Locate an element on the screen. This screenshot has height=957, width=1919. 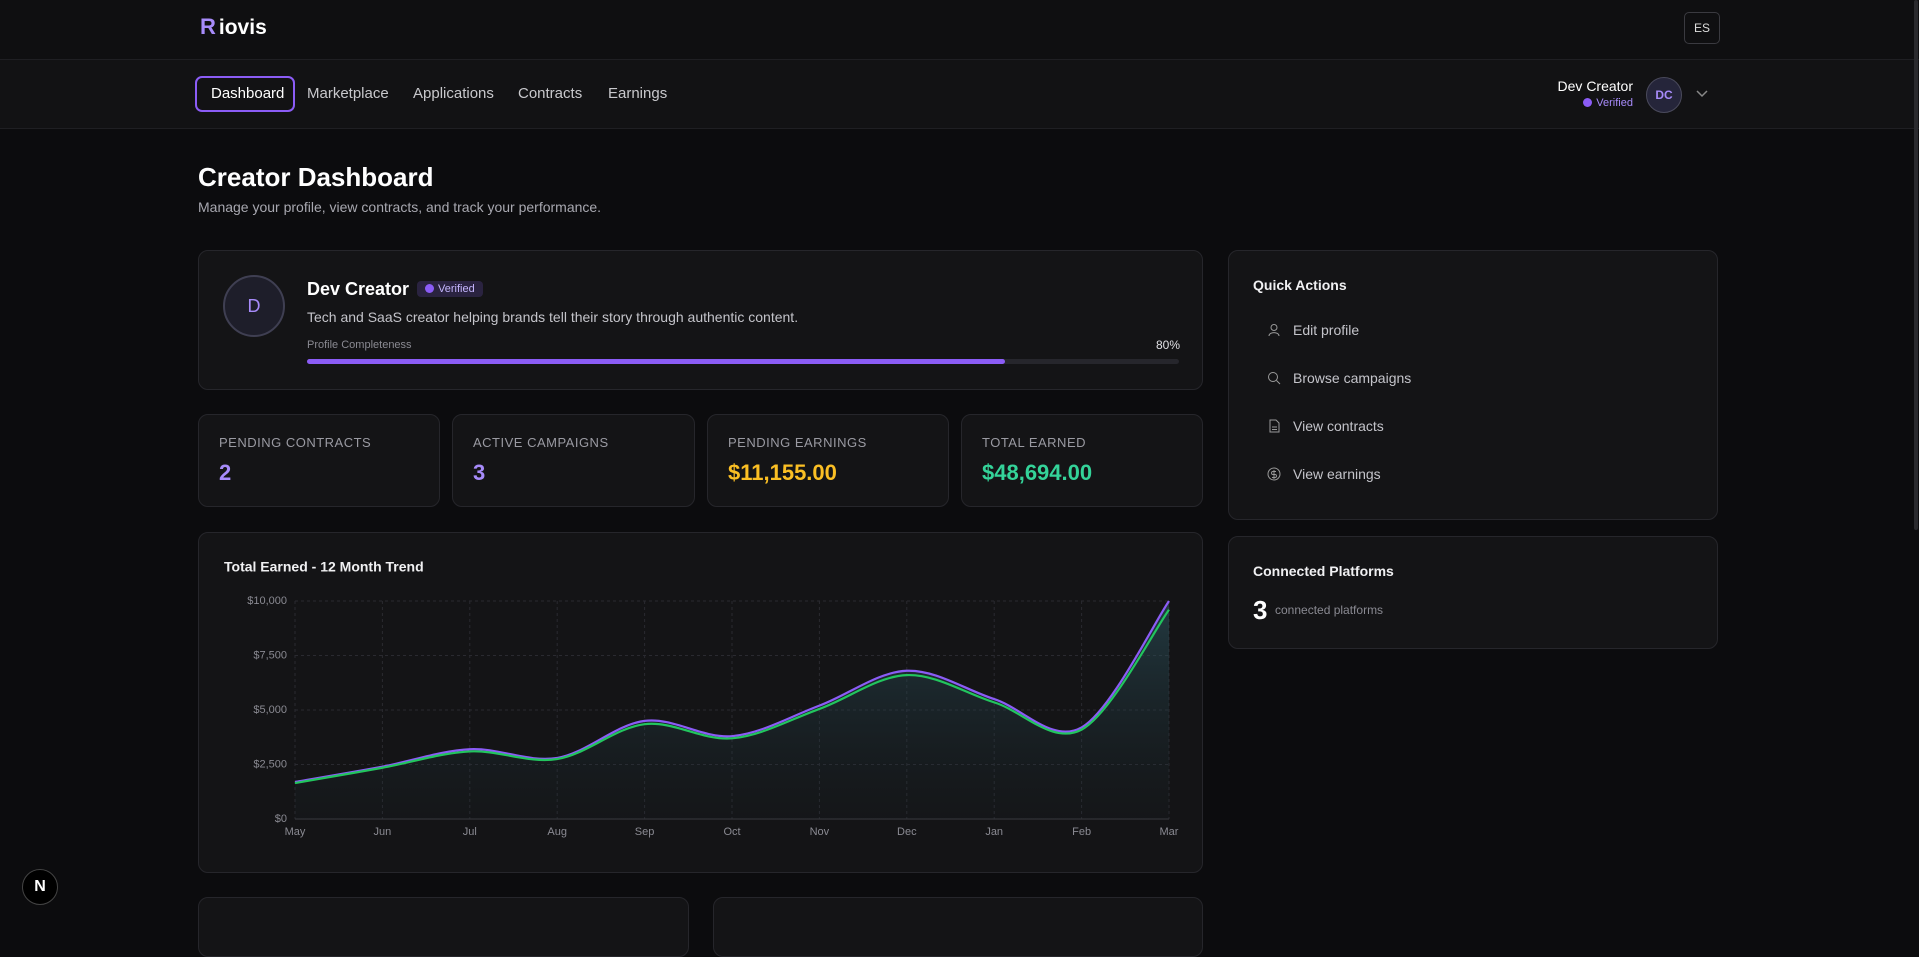
stat-value: $11,155.00 is located at coordinates (782, 472).